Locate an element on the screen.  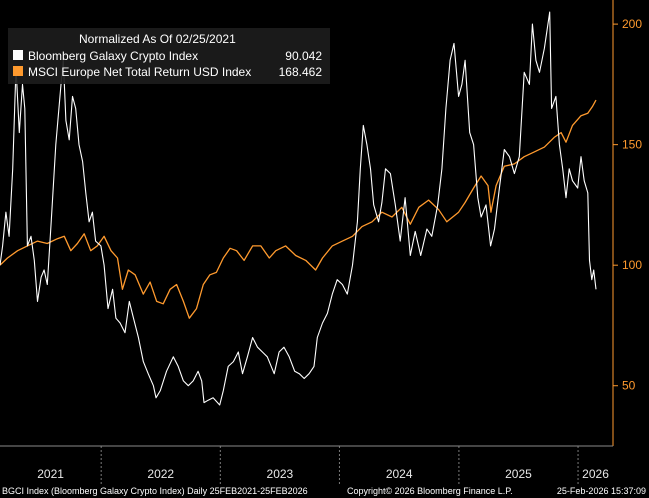
y-tick-label: 200 is located at coordinates (632, 24).